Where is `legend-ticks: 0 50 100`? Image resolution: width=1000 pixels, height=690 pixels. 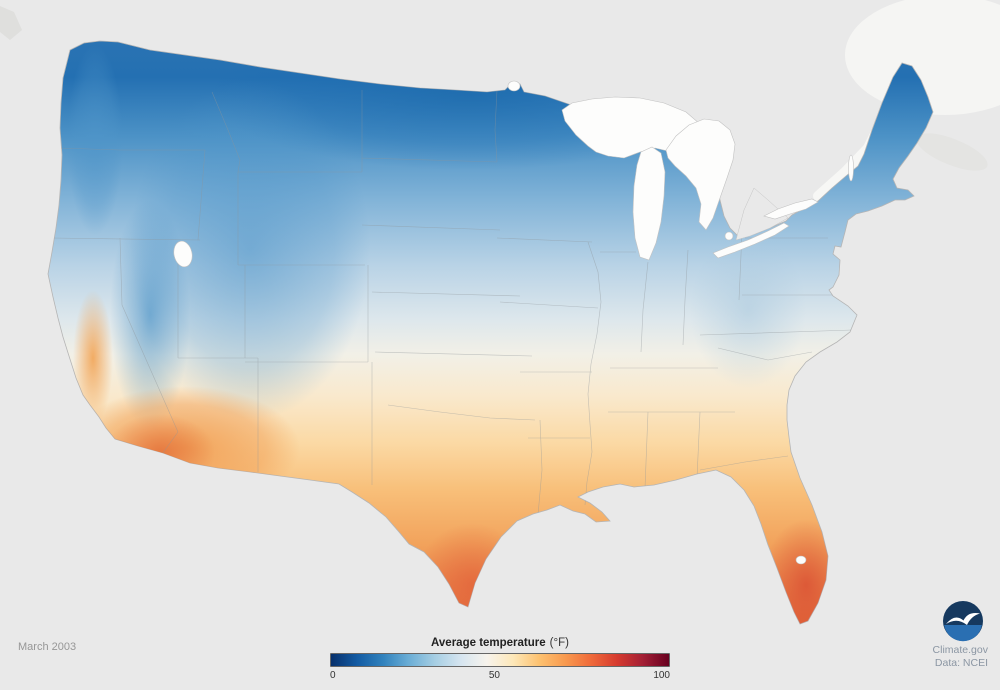
legend-ticks: 0 50 100 is located at coordinates (500, 675).